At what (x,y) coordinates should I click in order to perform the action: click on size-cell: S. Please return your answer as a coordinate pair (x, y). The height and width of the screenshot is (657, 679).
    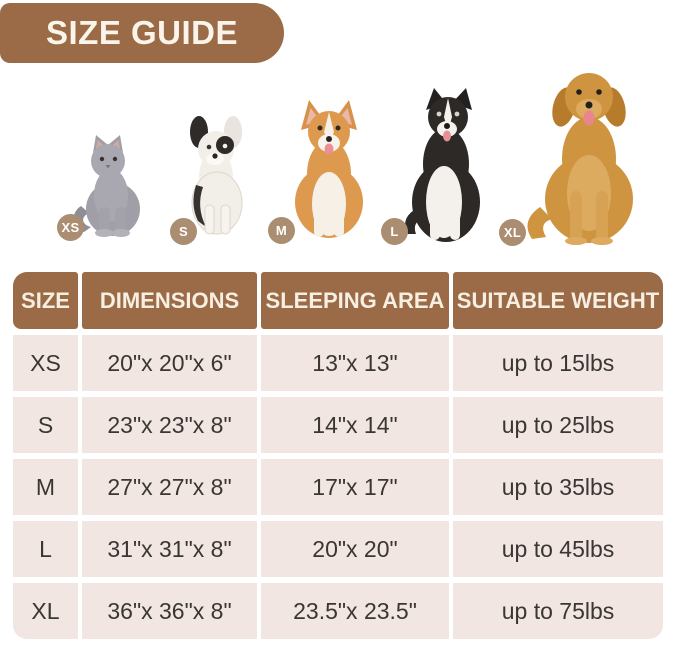
    Looking at the image, I should click on (45, 425).